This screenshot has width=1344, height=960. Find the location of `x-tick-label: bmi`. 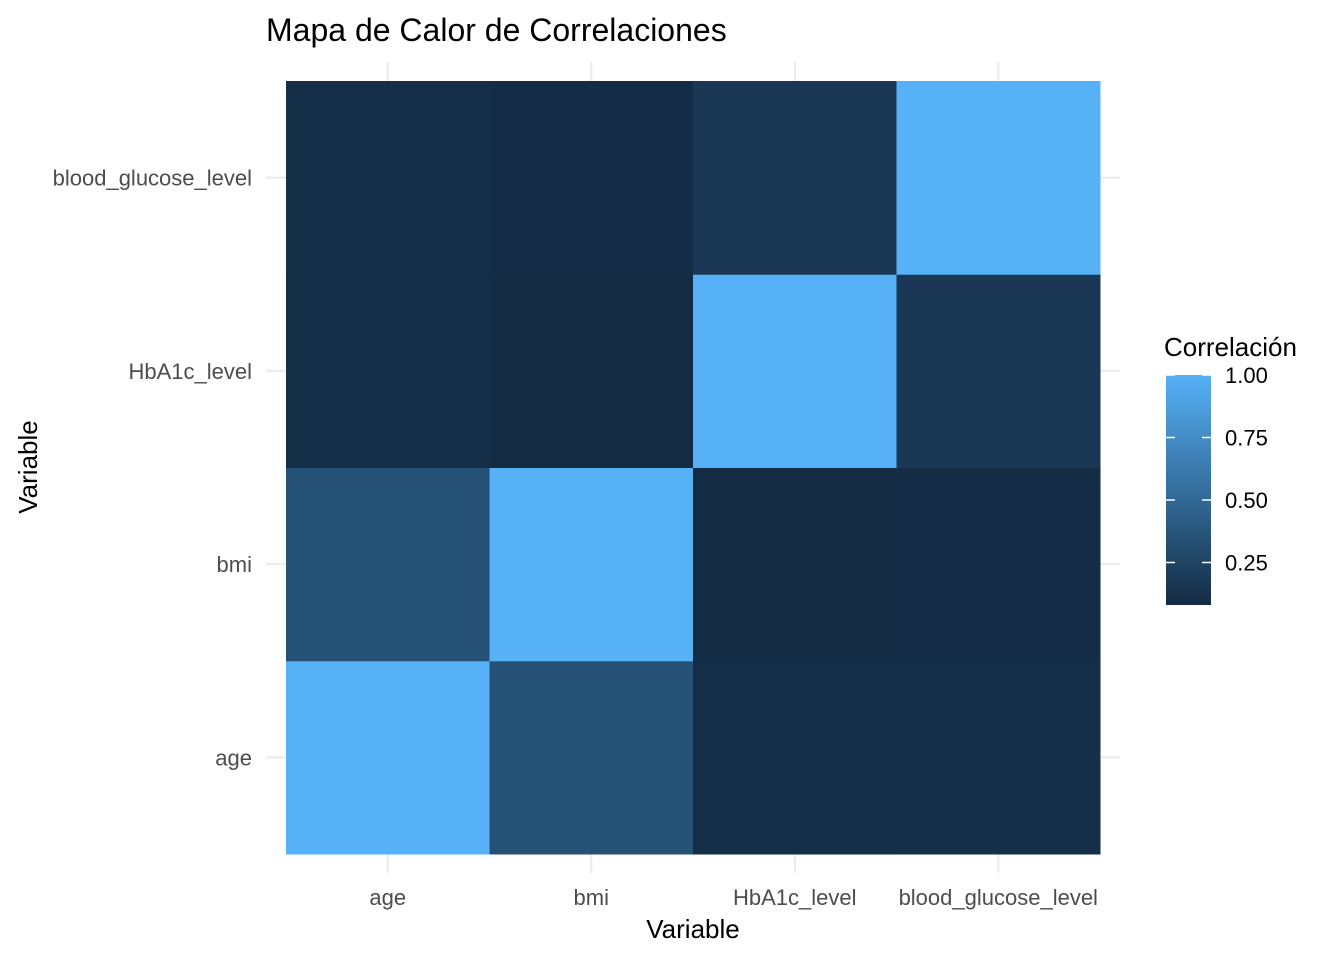

x-tick-label: bmi is located at coordinates (591, 897).